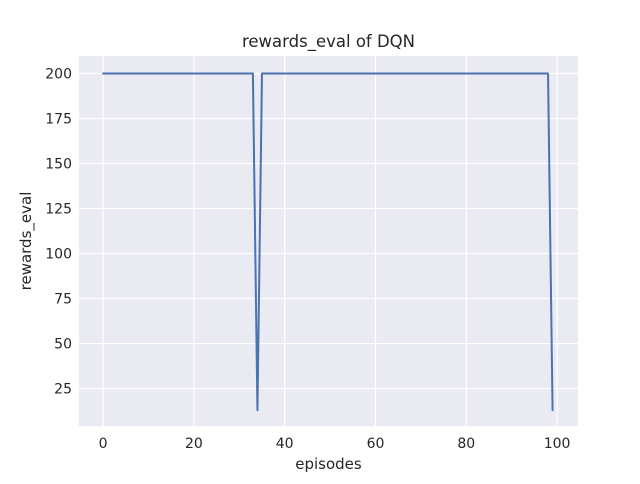 Image resolution: width=640 pixels, height=484 pixels. What do you see at coordinates (285, 444) in the screenshot?
I see `x-tick-label: 40` at bounding box center [285, 444].